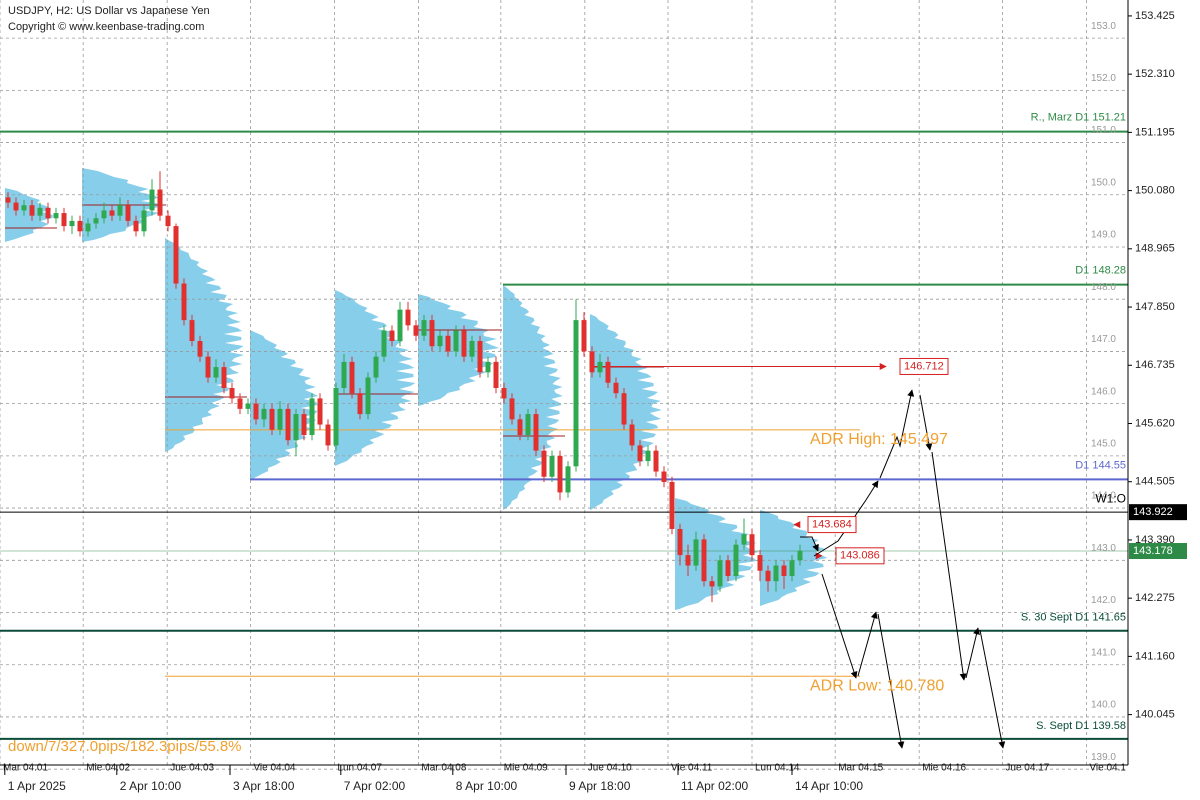 This screenshot has height=800, width=1200. Describe the element at coordinates (25, 768) in the screenshot. I see `x-tick-label: Mar 04.01` at that location.